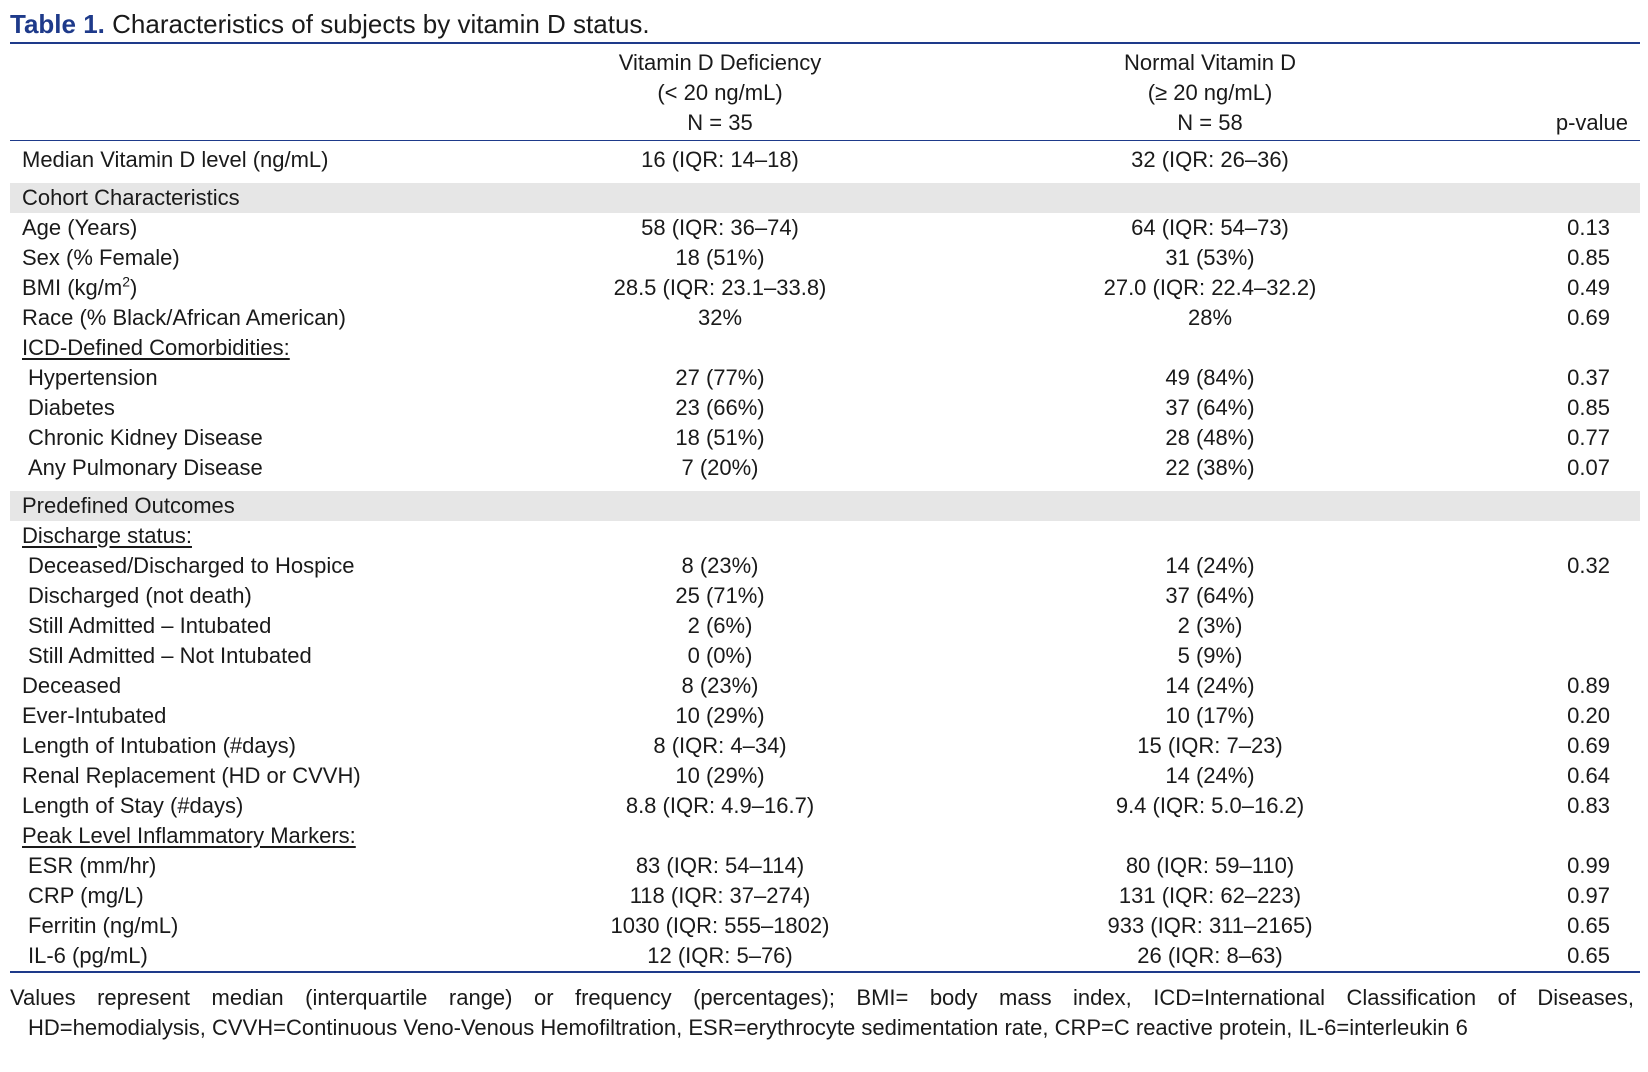 The height and width of the screenshot is (1072, 1648). What do you see at coordinates (1588, 775) in the screenshot?
I see `p-value: 0.64` at bounding box center [1588, 775].